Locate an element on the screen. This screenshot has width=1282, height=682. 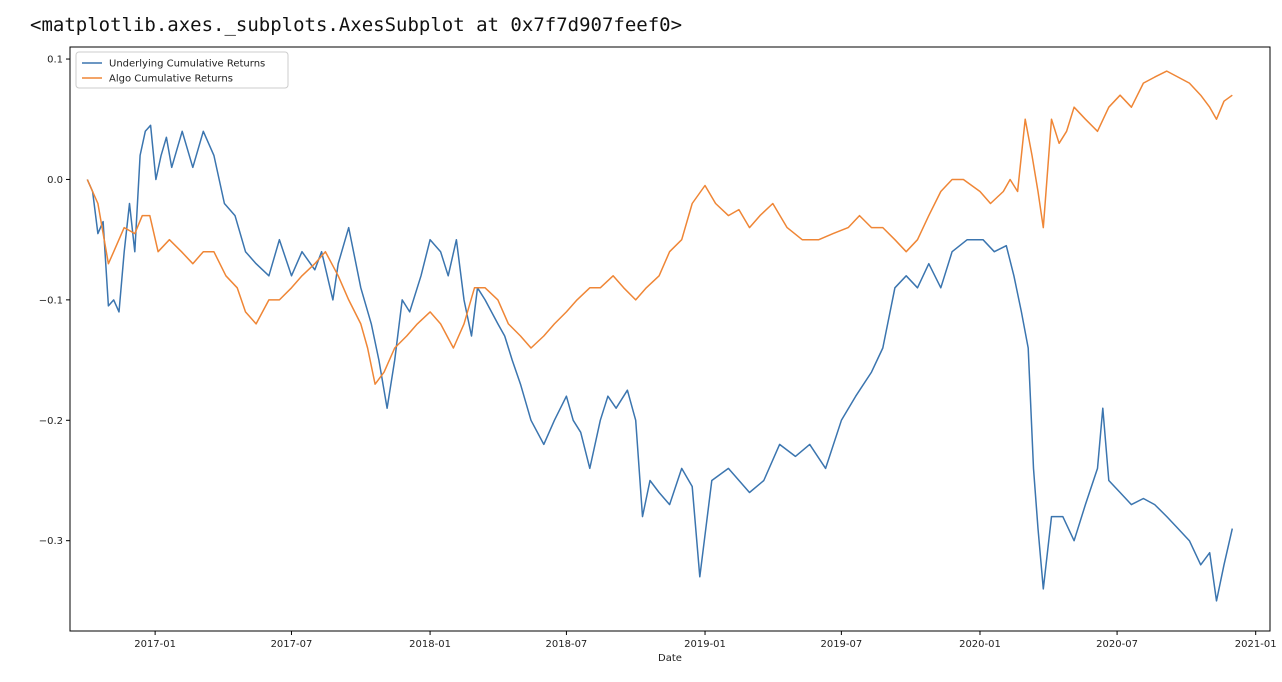
x-tick-label: 2019-07 is located at coordinates (841, 644).